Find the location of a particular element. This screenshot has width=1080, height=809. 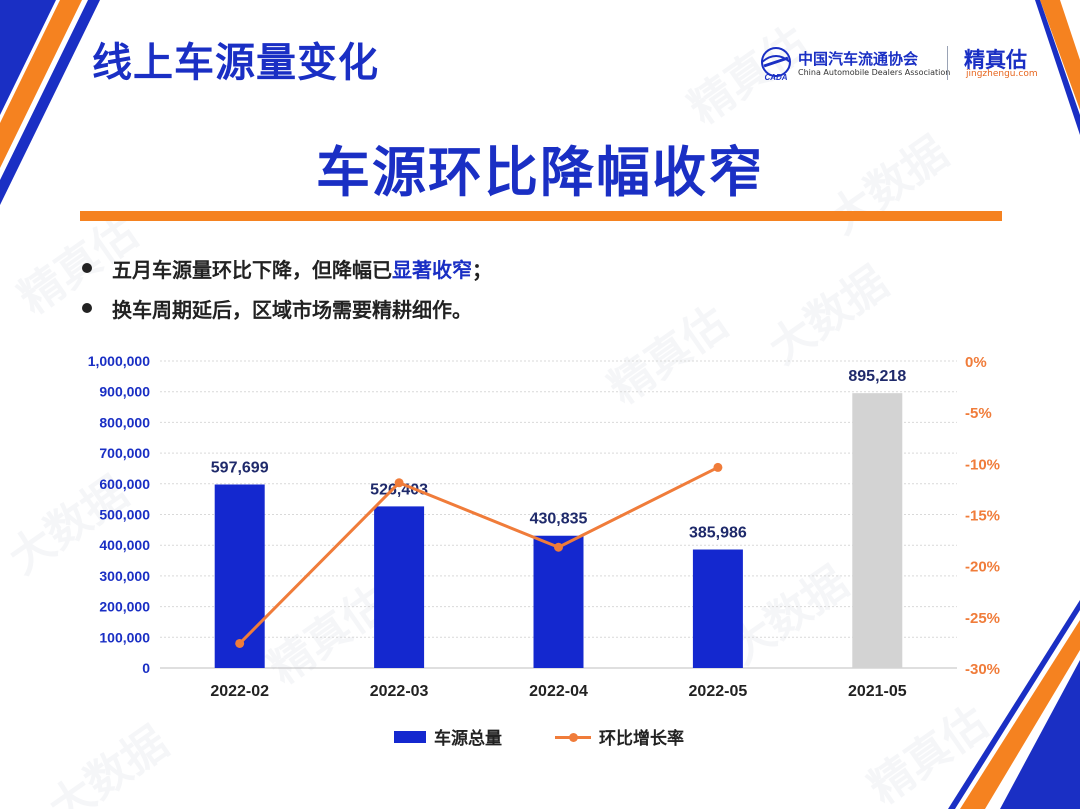

legend-bar-swatch is located at coordinates (410, 736).